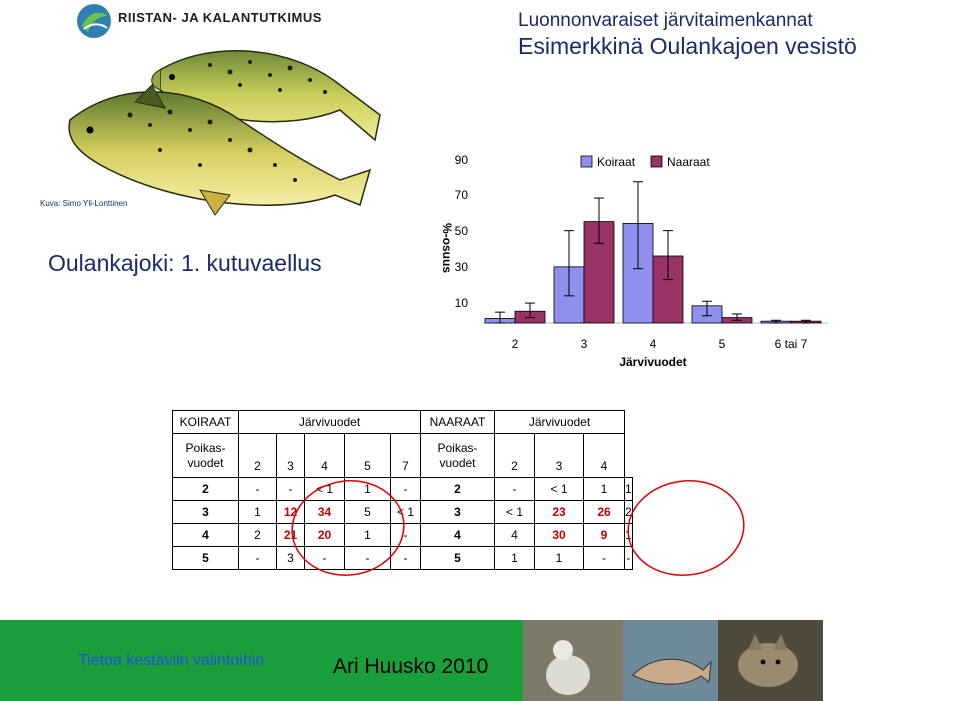  I want to click on footer-bar, so click(261, 660).